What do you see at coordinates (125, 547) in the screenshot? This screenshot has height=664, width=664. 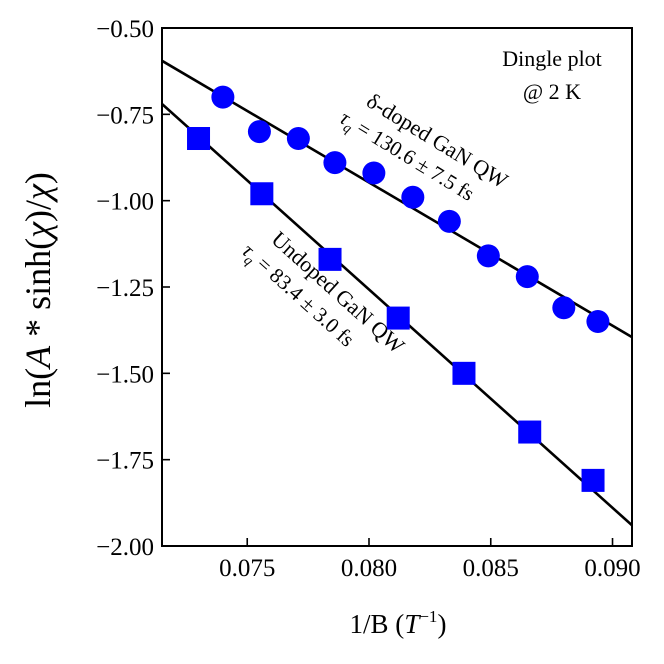 I see `y-tick-label: −2.00` at bounding box center [125, 547].